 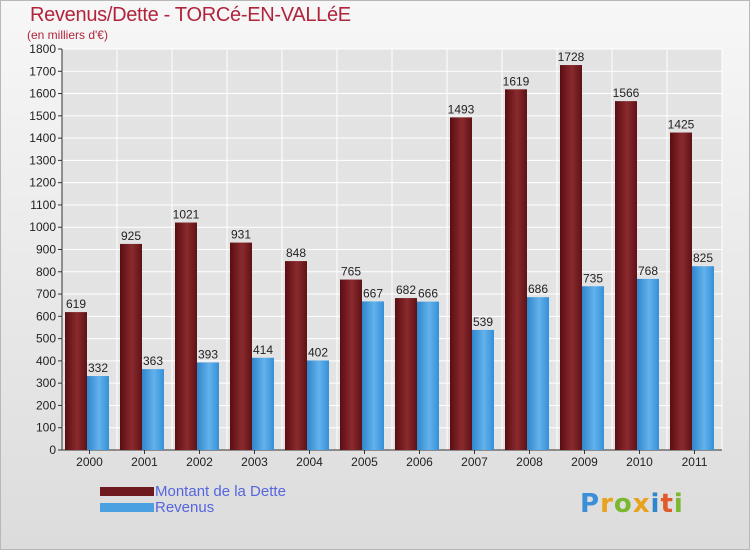 I want to click on y-tick-label: 0, so click(x=52, y=450).